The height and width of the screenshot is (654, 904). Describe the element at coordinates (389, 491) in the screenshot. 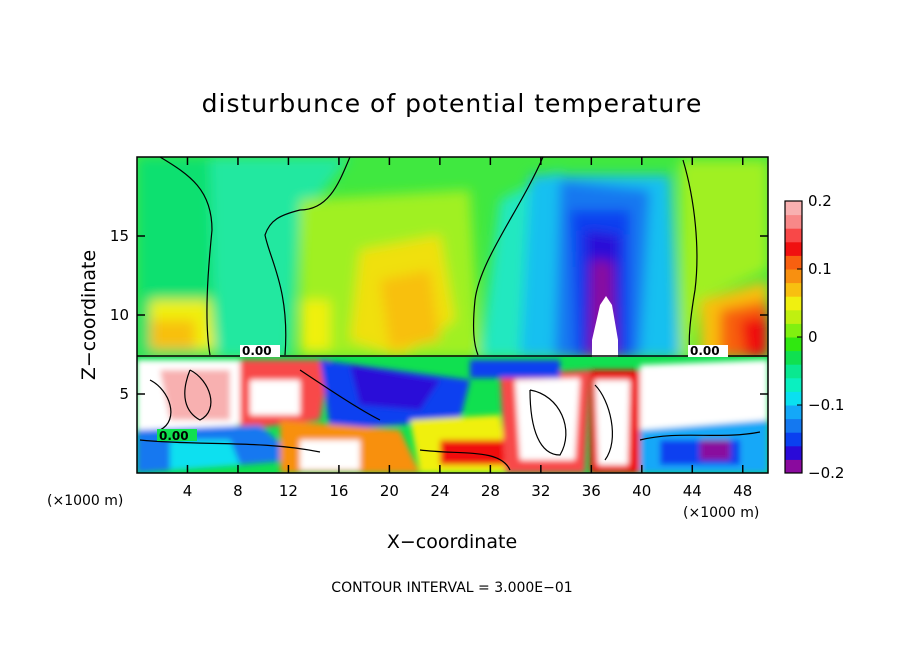

I see `x-tick-label: 20` at that location.